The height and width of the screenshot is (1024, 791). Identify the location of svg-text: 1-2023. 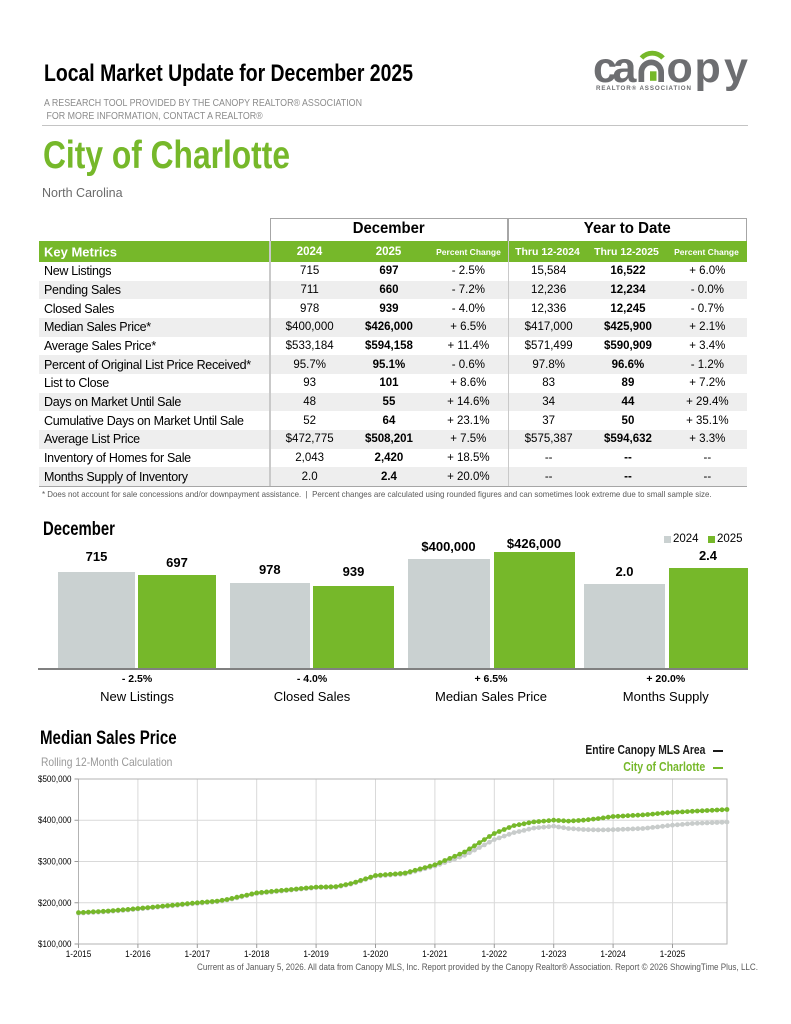
(554, 954).